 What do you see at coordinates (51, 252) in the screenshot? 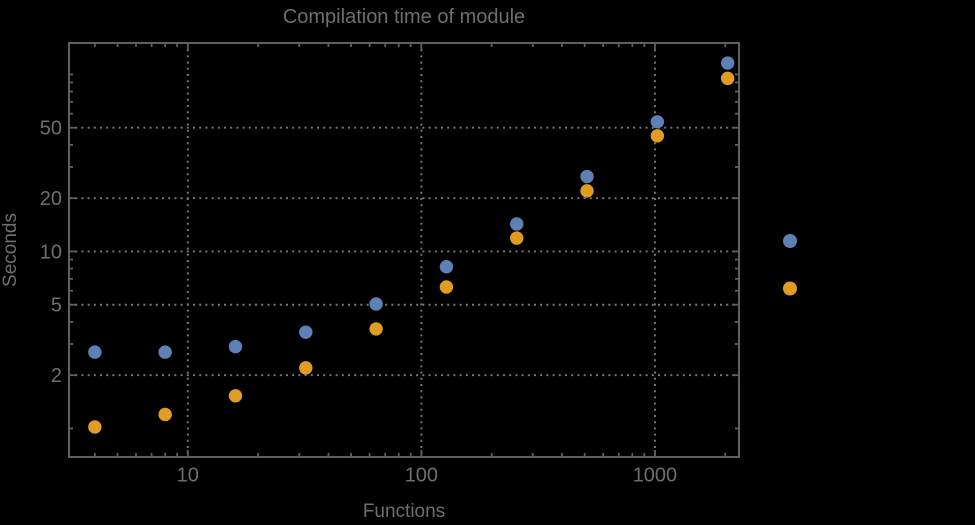
I see `y-tick-label: 10` at bounding box center [51, 252].